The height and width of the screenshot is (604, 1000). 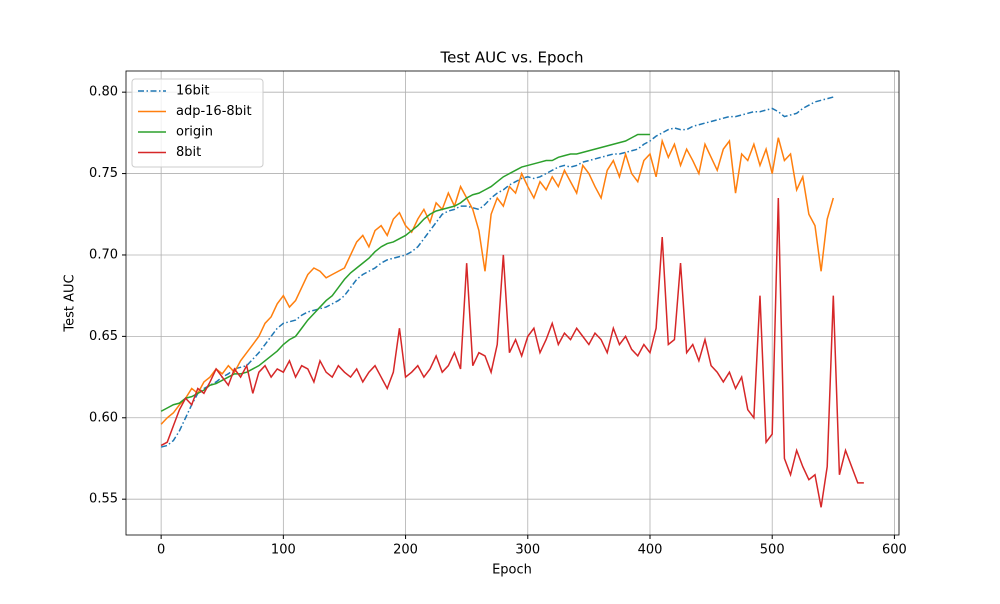 I want to click on x-tick-label: 300, so click(x=527, y=550).